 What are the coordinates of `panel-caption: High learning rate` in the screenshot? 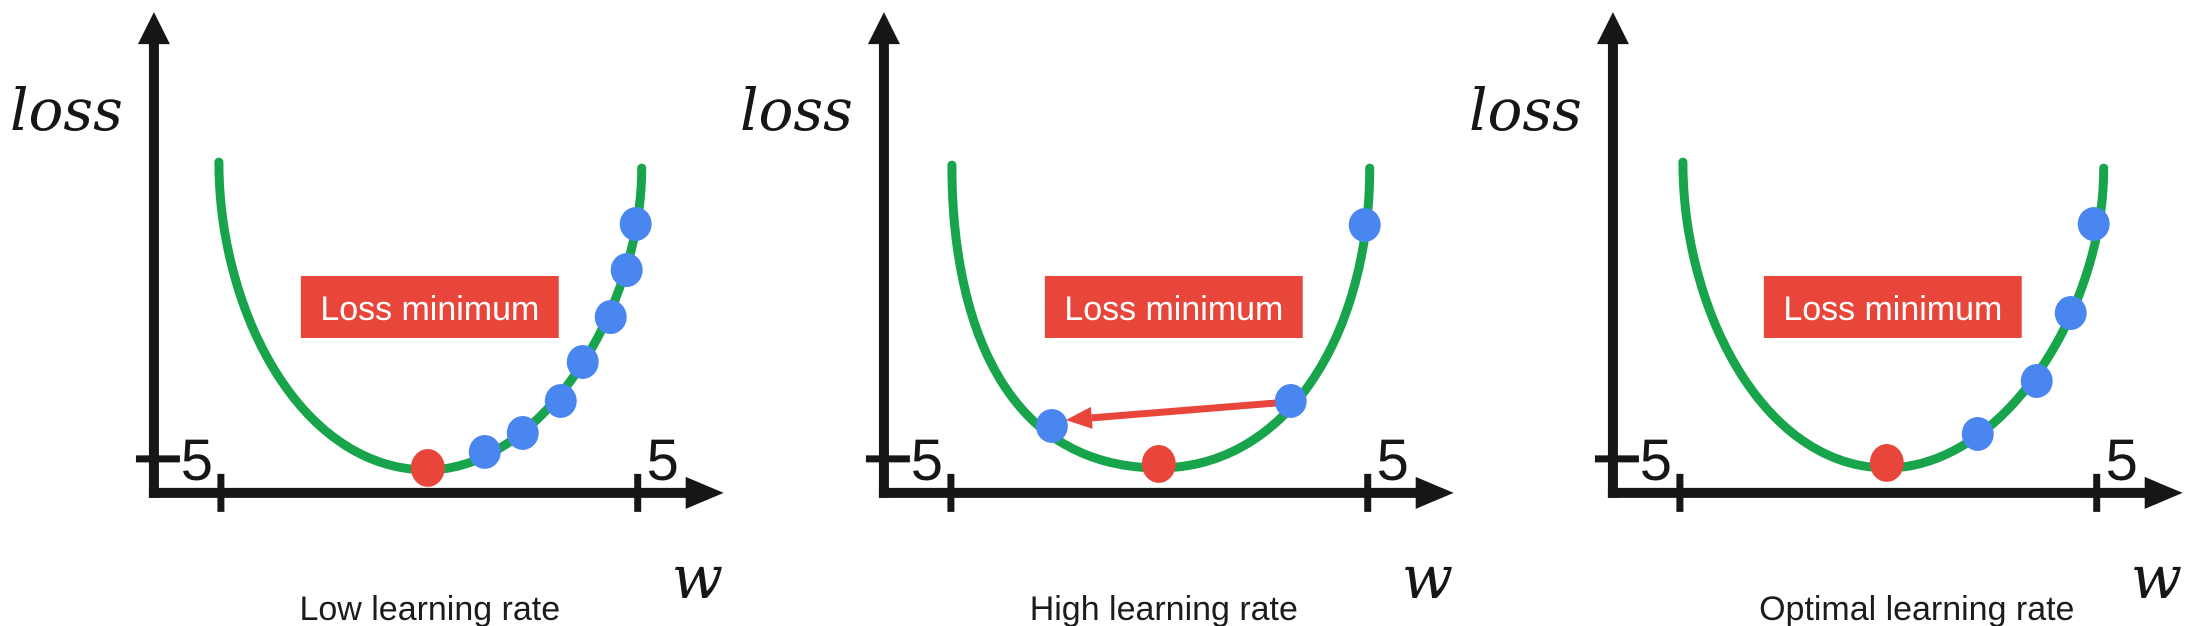 It's located at (1163, 608).